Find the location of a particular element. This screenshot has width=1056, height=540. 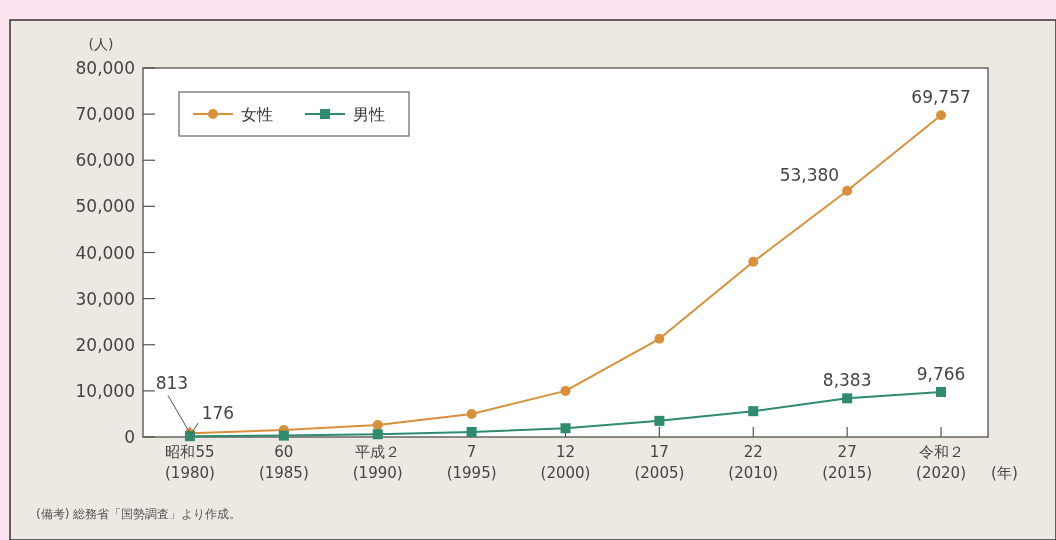

data-label: 69,757 is located at coordinates (941, 97).